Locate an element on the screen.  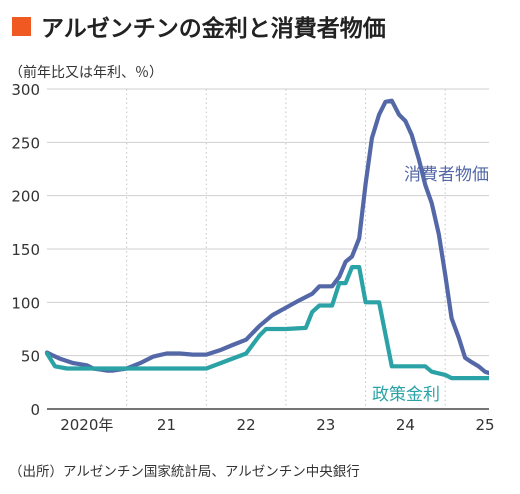
y-tick-label: 300 is located at coordinates (25, 90).